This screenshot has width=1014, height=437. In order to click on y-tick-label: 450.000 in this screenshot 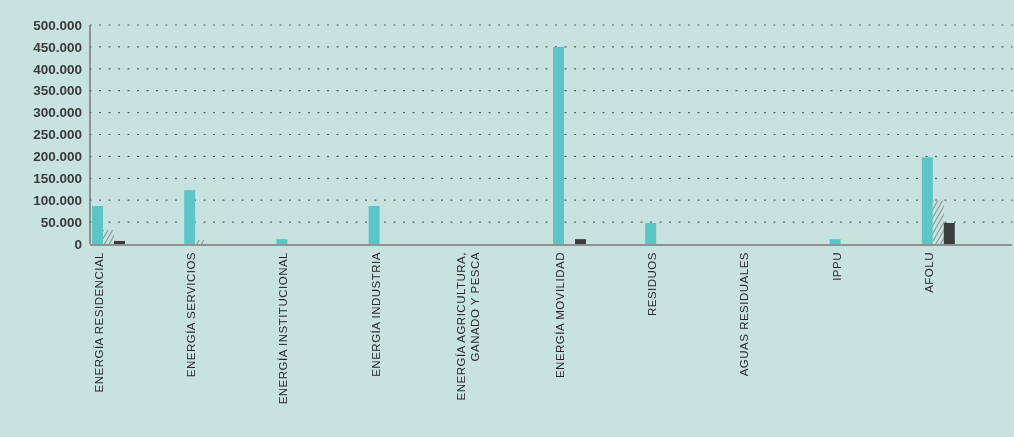, I will do `click(57, 47)`.